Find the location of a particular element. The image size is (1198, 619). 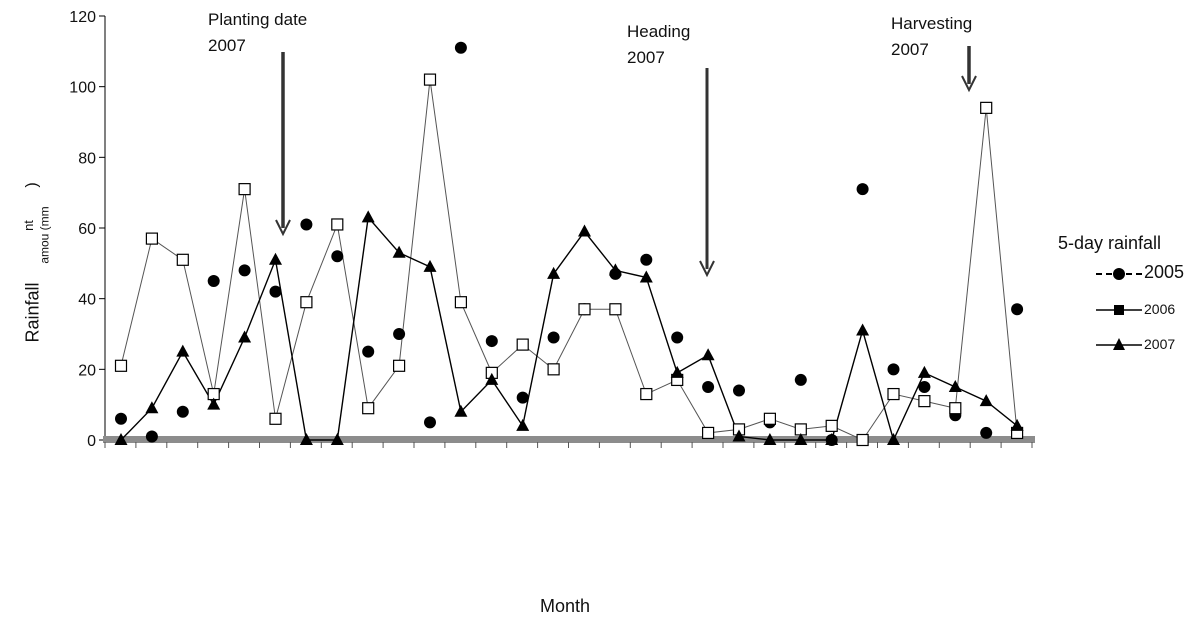

annotation-line: Heading is located at coordinates (659, 31).